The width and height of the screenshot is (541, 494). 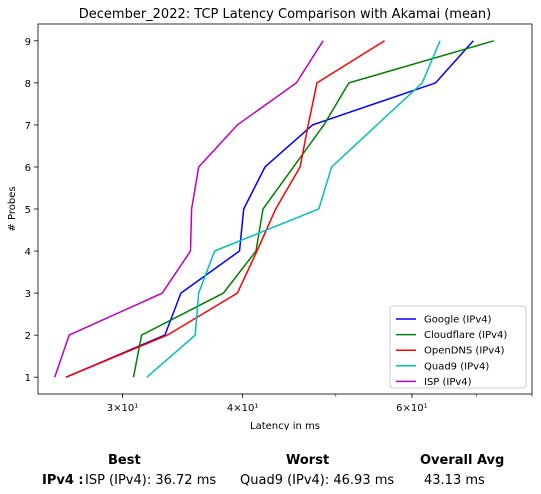 What do you see at coordinates (242, 408) in the screenshot?
I see `x-tick-label: 4×10¹` at bounding box center [242, 408].